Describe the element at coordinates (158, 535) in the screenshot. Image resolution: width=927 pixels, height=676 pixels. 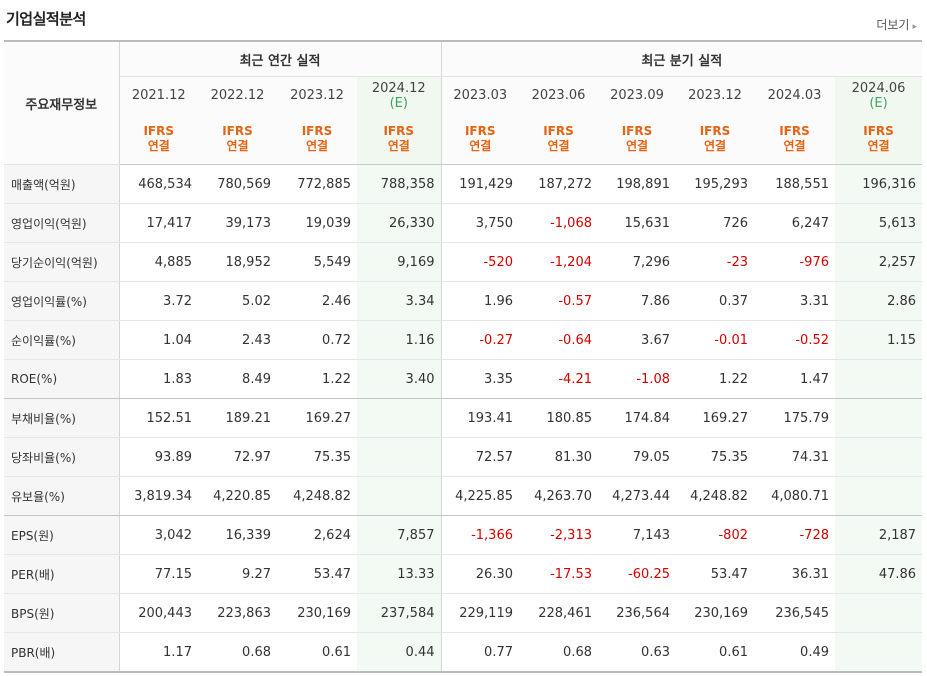
I see `table-cell: 3,042` at that location.